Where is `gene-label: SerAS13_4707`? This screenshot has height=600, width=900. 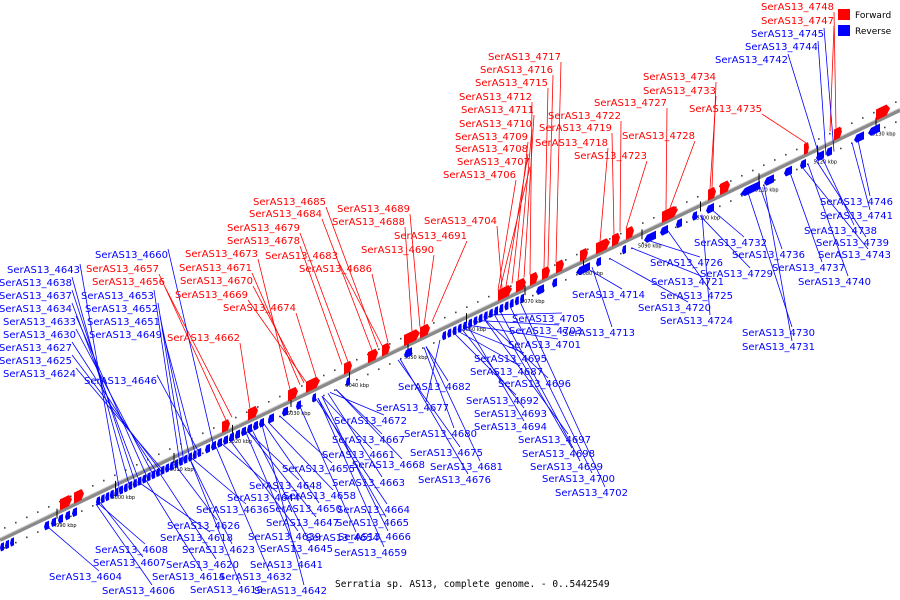 gene-label: SerAS13_4707 is located at coordinates (493, 162).